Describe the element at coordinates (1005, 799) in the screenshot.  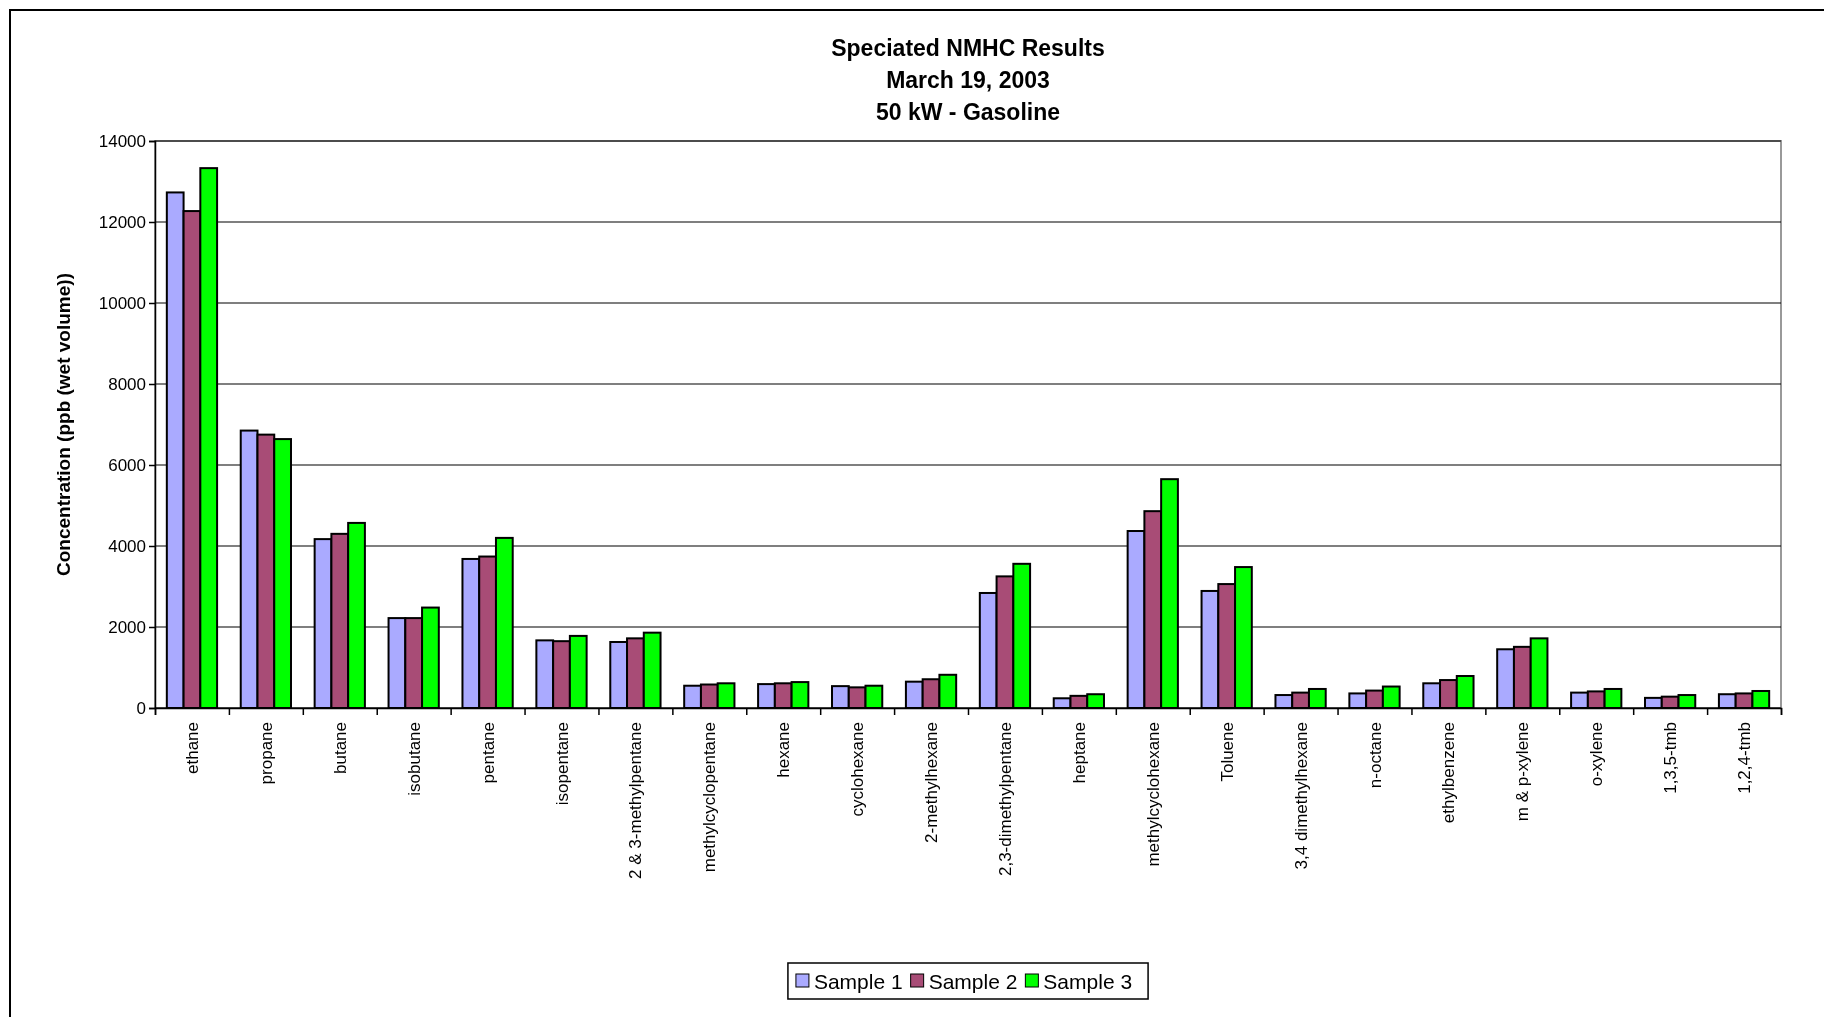
I see `x-tick-label: 2,3-dimethylpentane` at that location.